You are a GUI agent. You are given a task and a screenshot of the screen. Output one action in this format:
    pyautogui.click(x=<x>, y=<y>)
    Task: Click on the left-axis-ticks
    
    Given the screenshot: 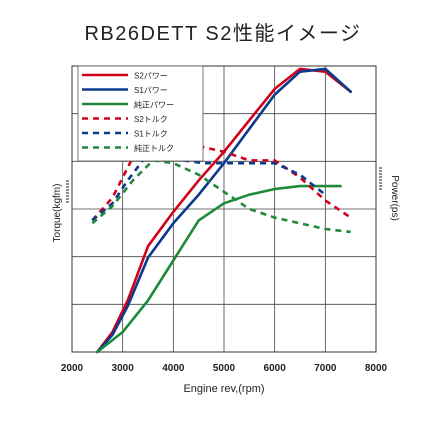 What is the action you would take?
    pyautogui.click(x=67, y=191)
    